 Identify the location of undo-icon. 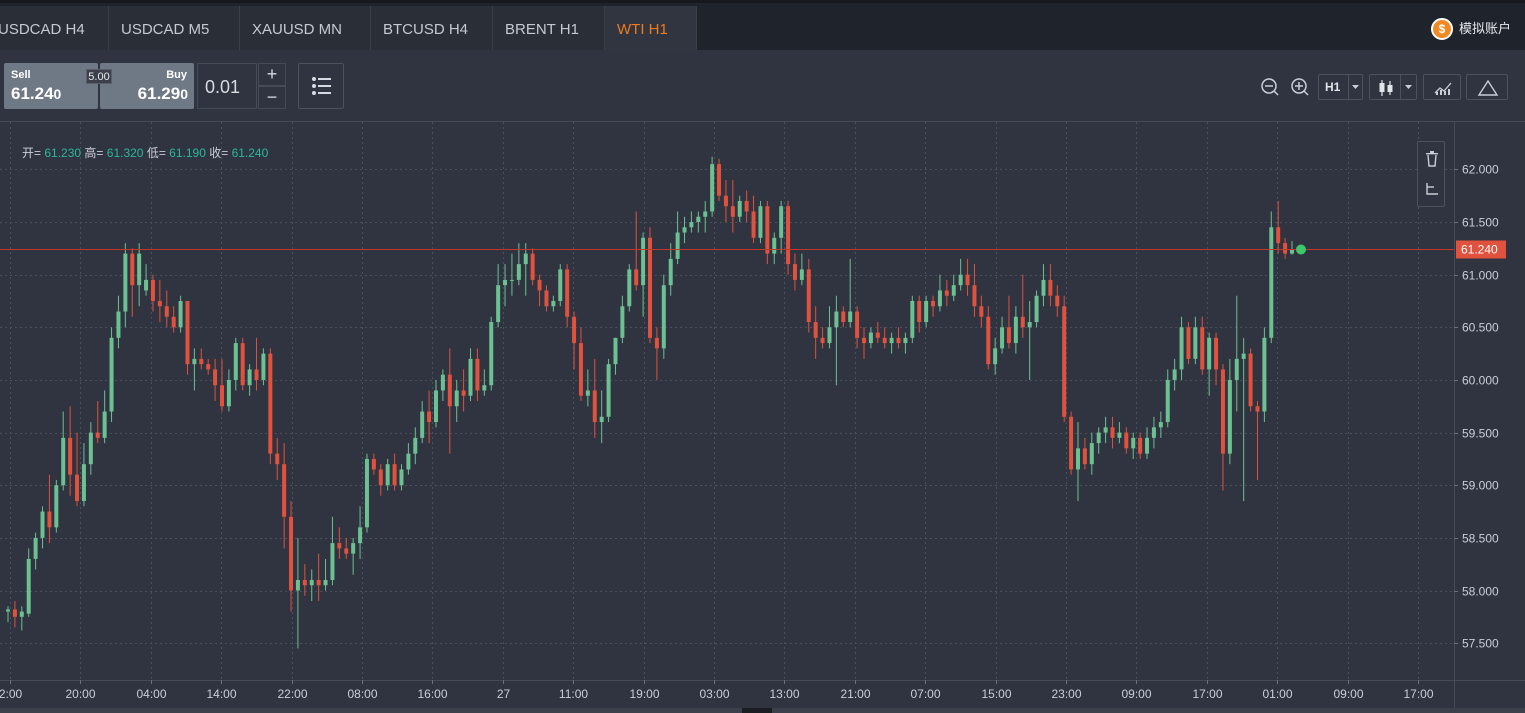
(1432, 189).